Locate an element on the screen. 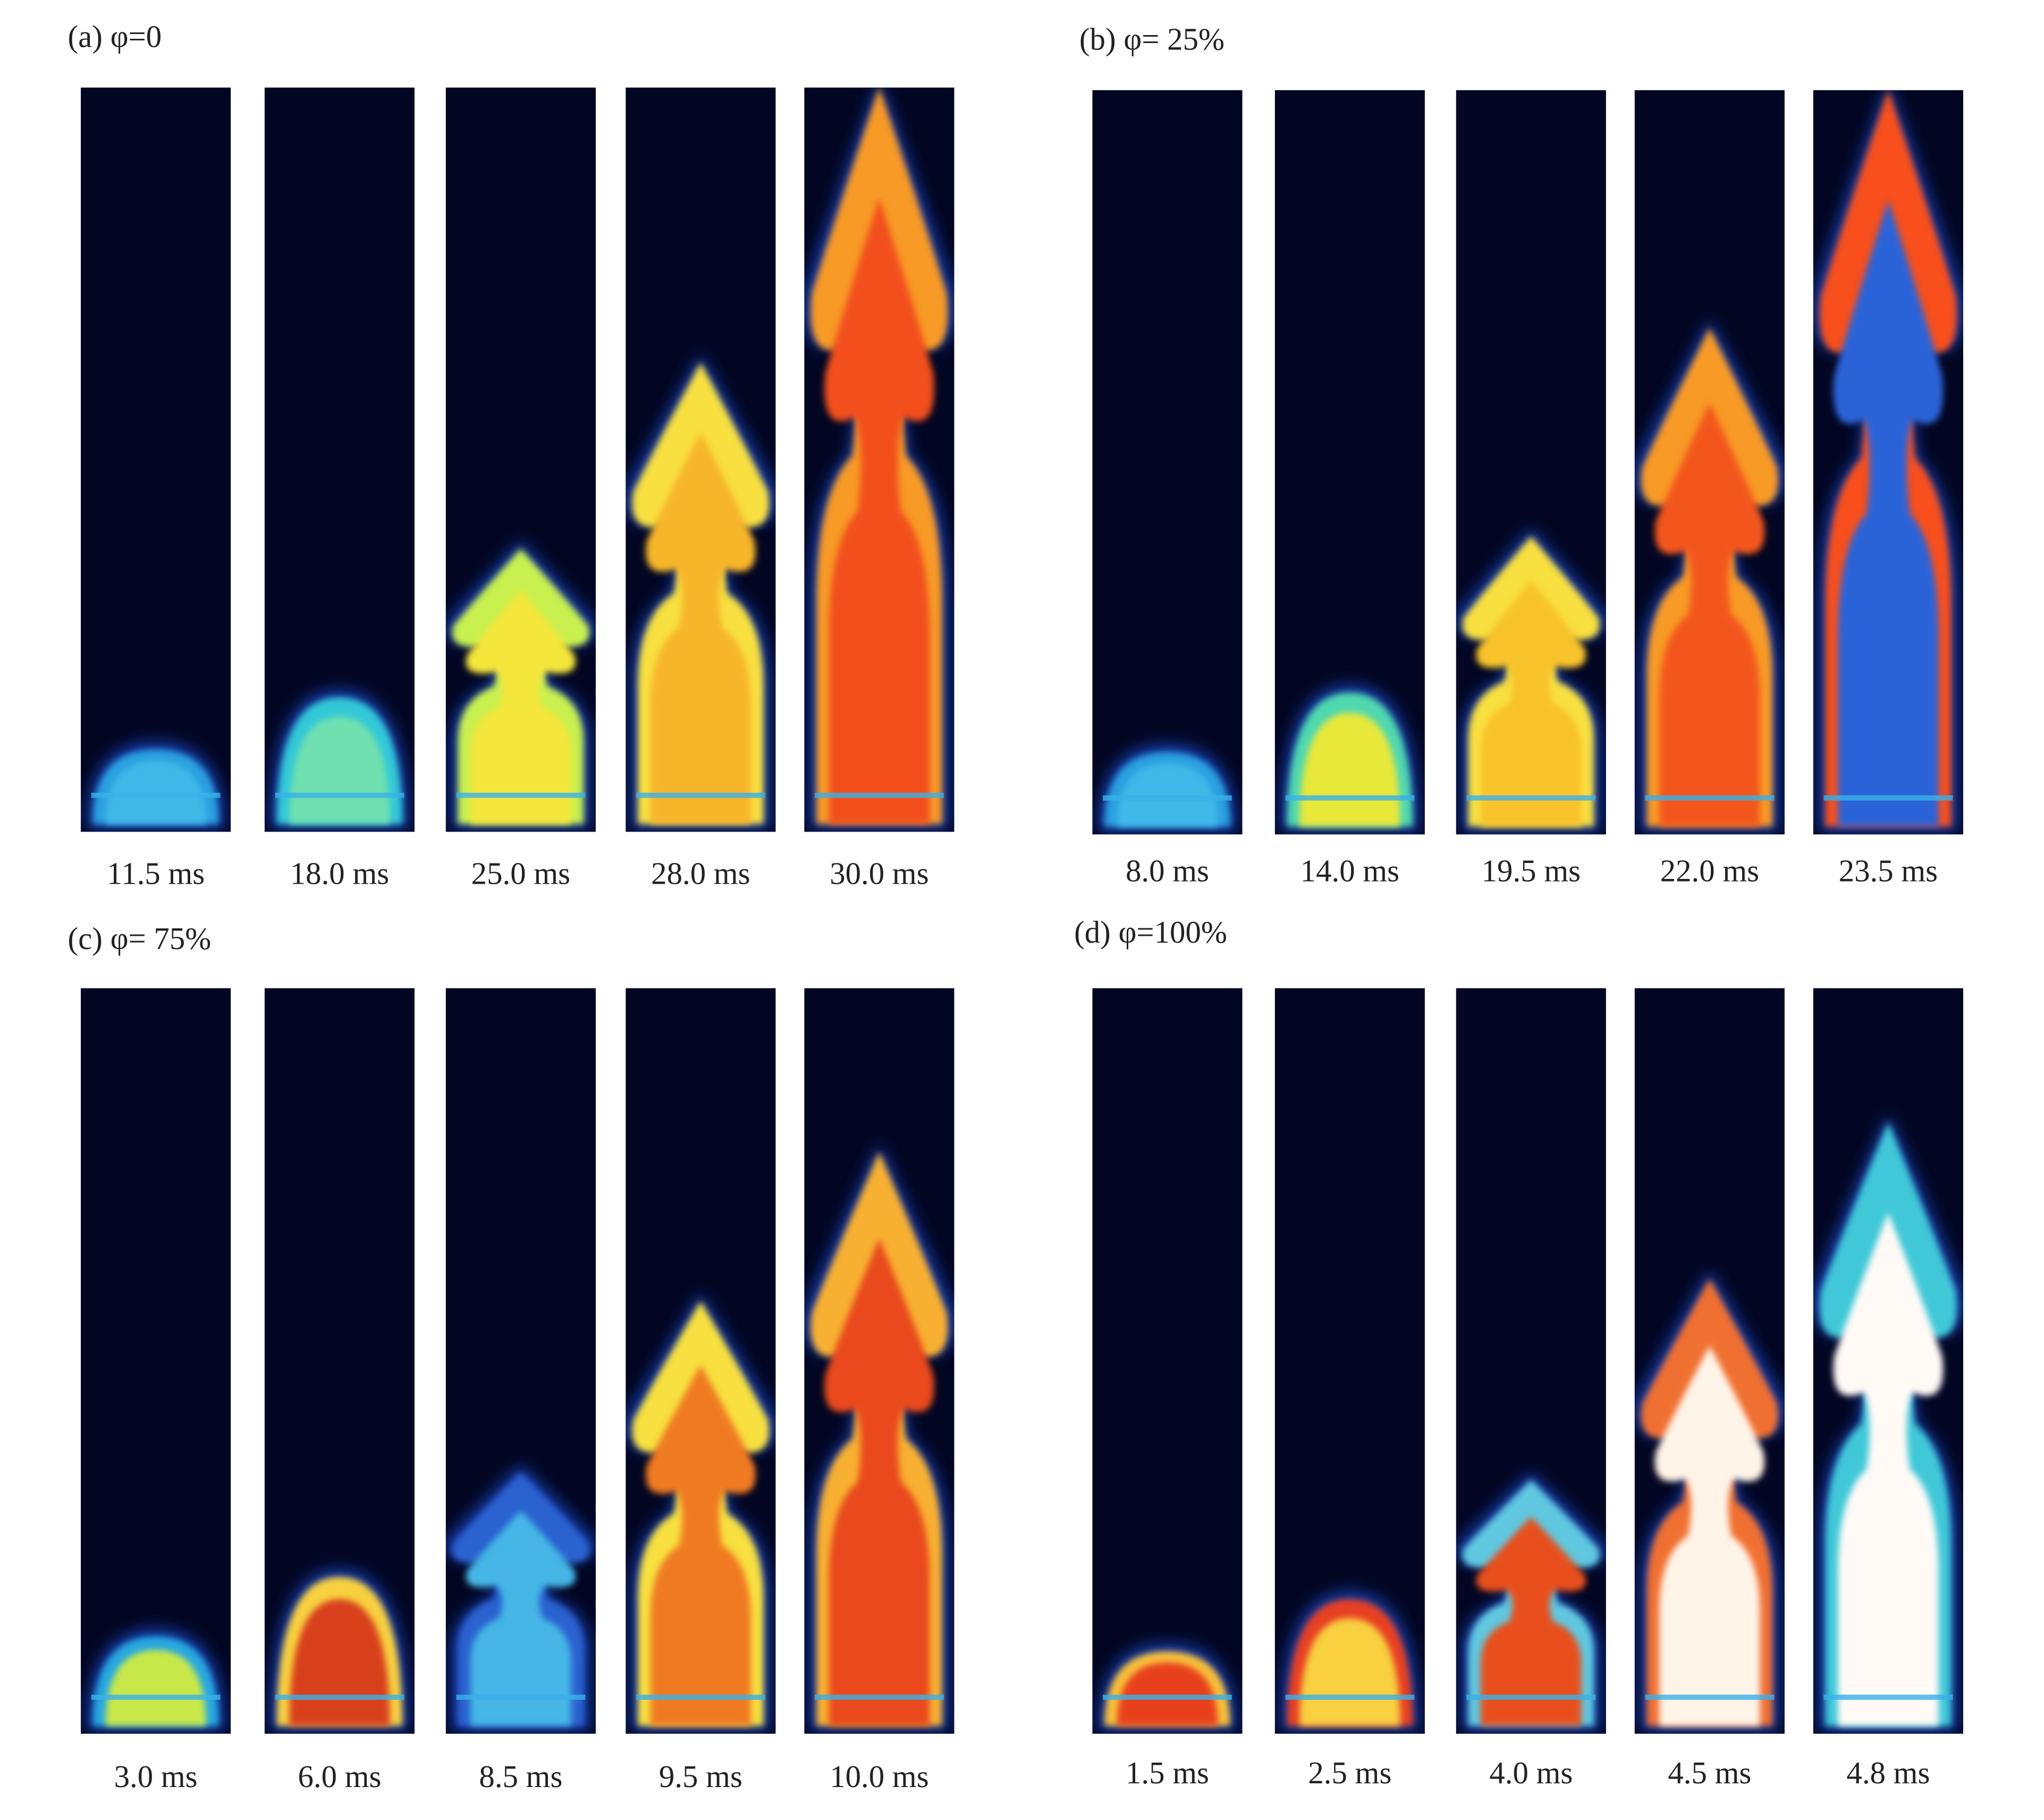 This screenshot has width=2044, height=1820. frame-time: 3.0 ms is located at coordinates (156, 1776).